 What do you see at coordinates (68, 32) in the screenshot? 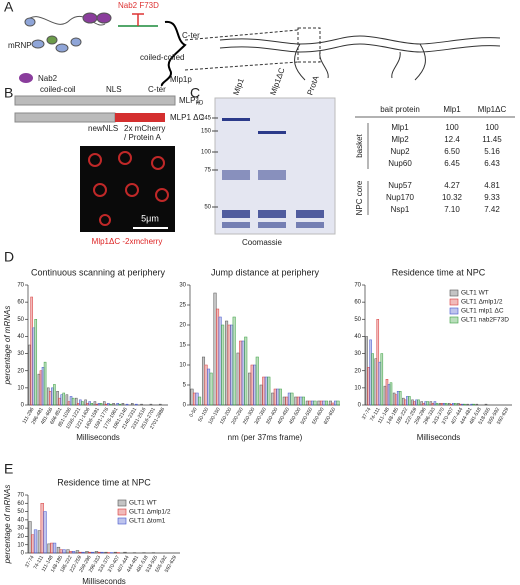
I see `mrnp-drawing` at bounding box center [68, 32].